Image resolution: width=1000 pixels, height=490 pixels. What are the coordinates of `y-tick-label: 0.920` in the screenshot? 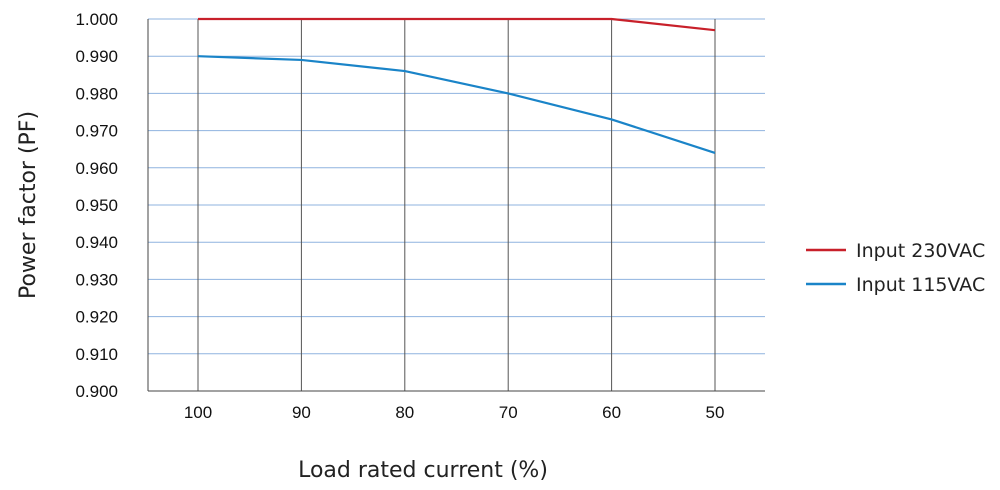 It's located at (96, 317).